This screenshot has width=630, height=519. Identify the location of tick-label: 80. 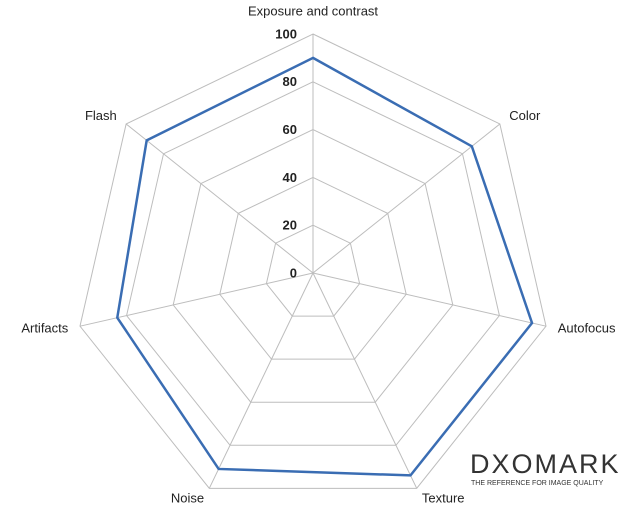
(290, 81).